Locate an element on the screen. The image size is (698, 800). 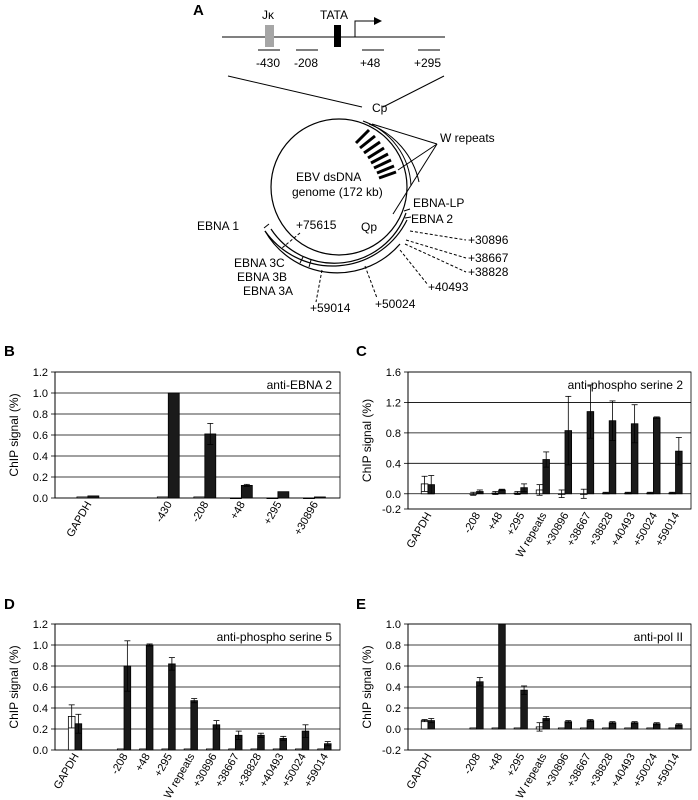
genome-title-line2: genome (172 kb) is located at coordinates (337, 192).